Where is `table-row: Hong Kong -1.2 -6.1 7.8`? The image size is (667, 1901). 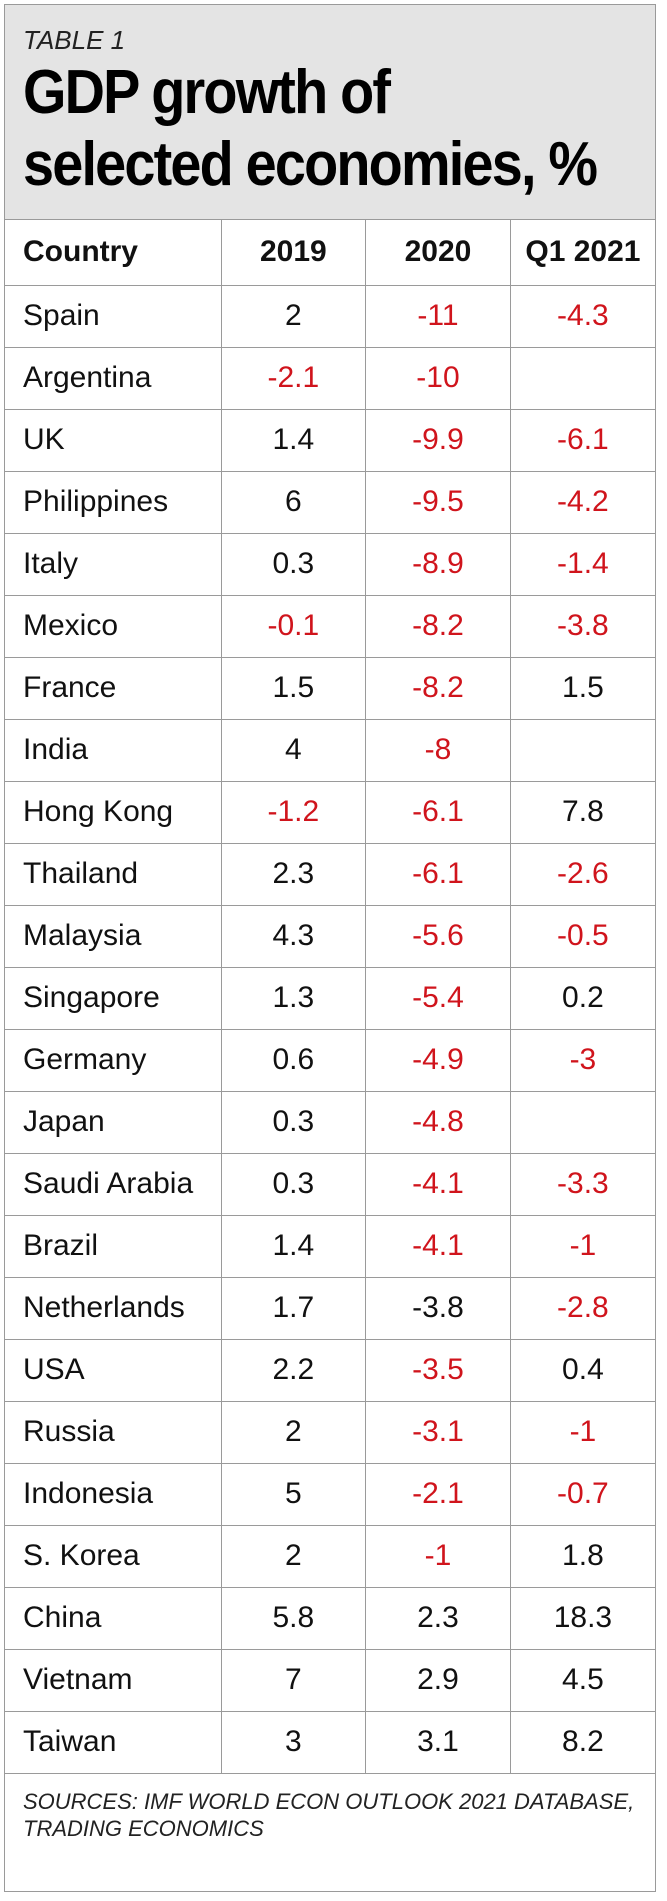 table-row: Hong Kong -1.2 -6.1 7.8 is located at coordinates (330, 812).